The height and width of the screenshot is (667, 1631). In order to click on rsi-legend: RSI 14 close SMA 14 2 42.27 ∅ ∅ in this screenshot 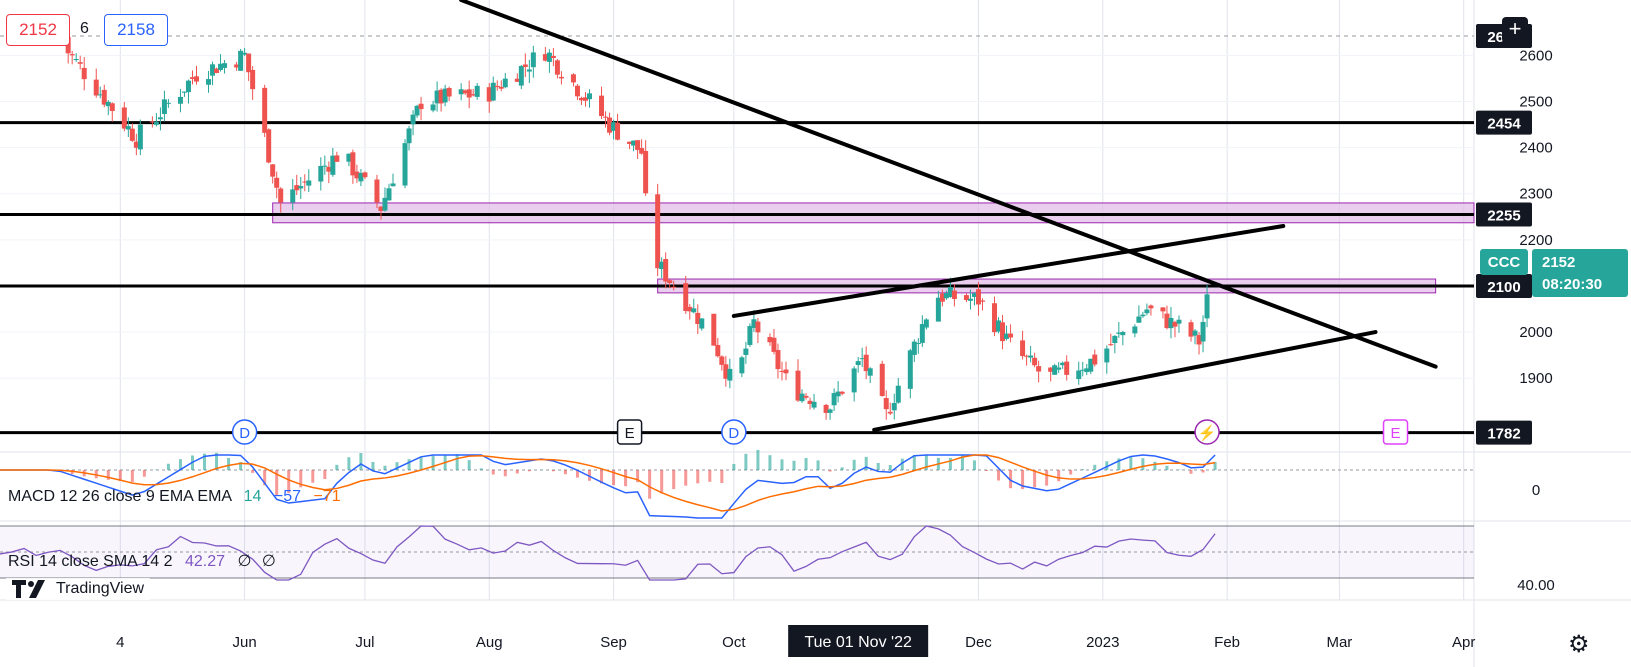, I will do `click(142, 561)`.